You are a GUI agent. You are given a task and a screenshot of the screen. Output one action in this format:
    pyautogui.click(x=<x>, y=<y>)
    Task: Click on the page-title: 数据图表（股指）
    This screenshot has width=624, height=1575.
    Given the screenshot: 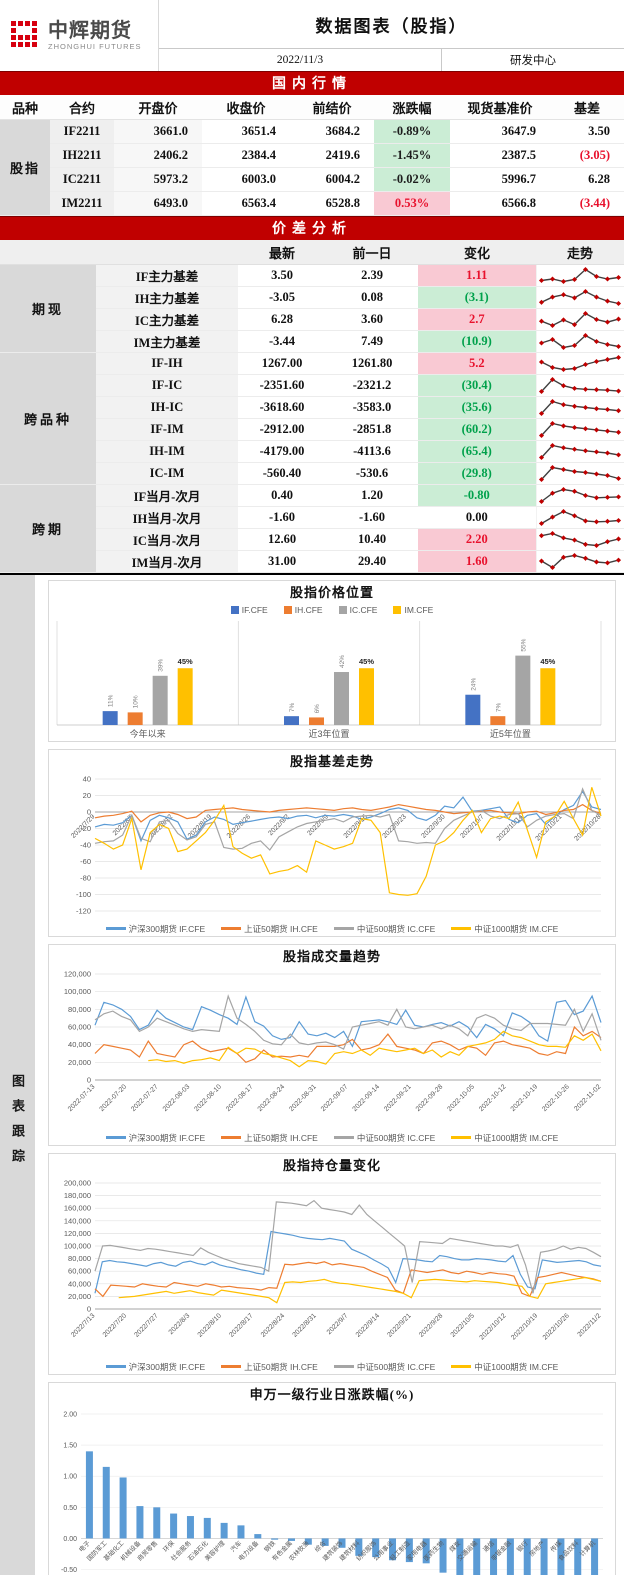 What is the action you would take?
    pyautogui.click(x=391, y=26)
    